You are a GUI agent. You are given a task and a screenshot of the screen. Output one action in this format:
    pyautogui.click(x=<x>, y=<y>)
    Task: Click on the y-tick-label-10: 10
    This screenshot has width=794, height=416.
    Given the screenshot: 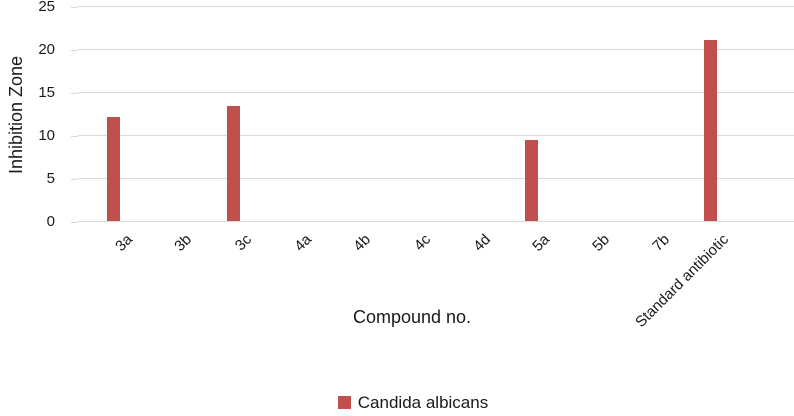 What is the action you would take?
    pyautogui.click(x=46, y=135)
    